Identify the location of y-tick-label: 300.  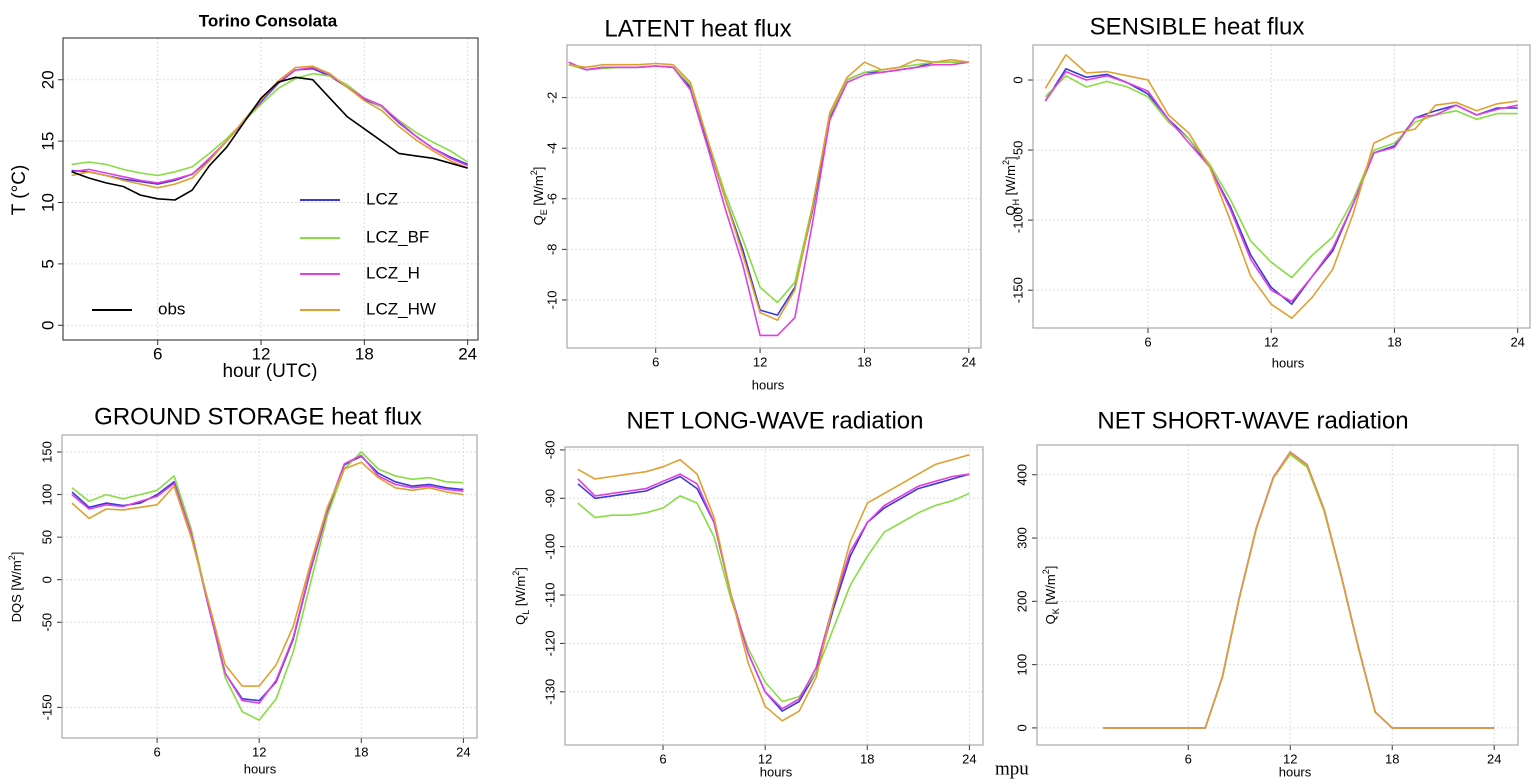
(1021, 538).